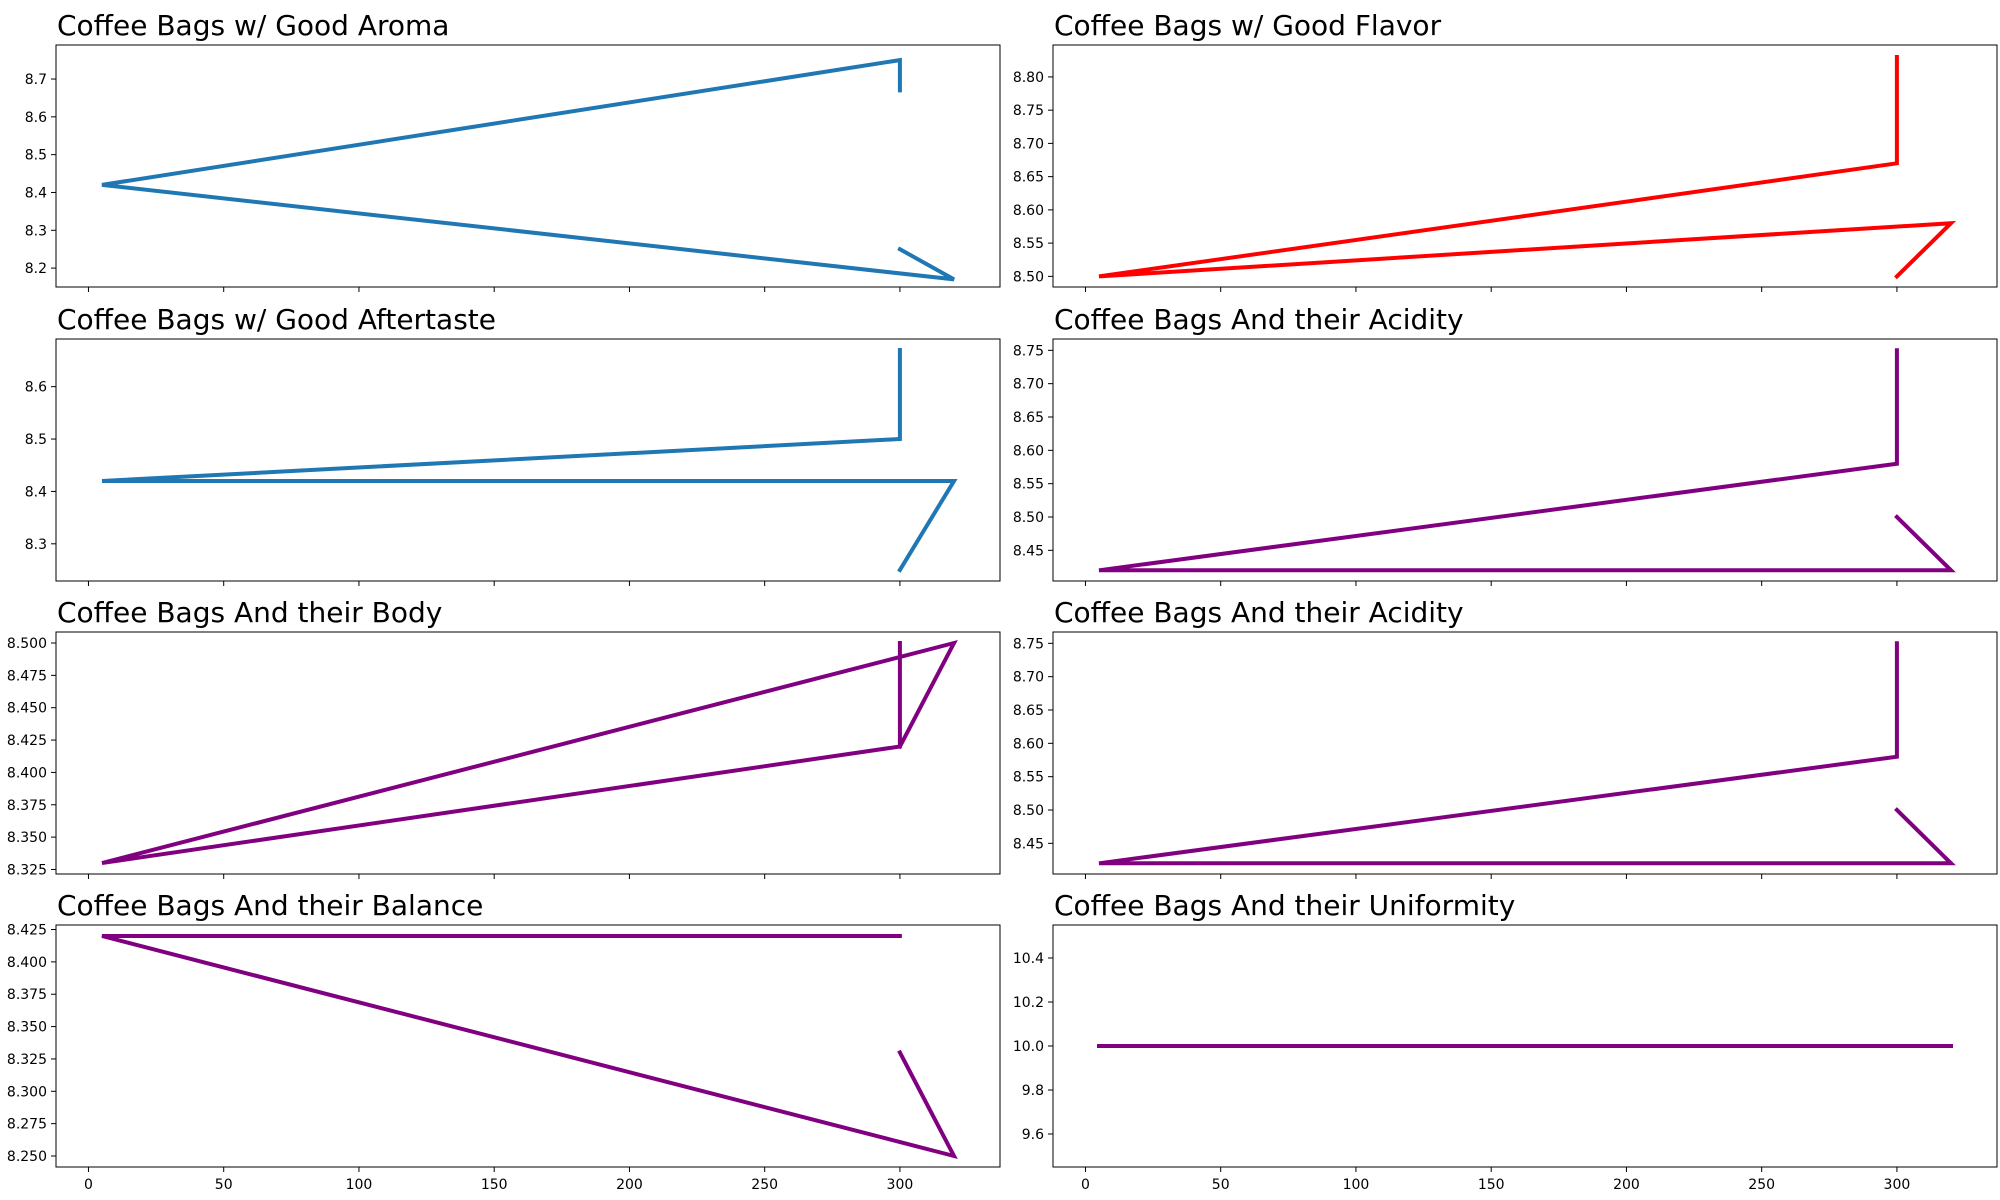 The image size is (2000, 1200). Describe the element at coordinates (1033, 1091) in the screenshot. I see `y-tick-label: 9.8` at that location.